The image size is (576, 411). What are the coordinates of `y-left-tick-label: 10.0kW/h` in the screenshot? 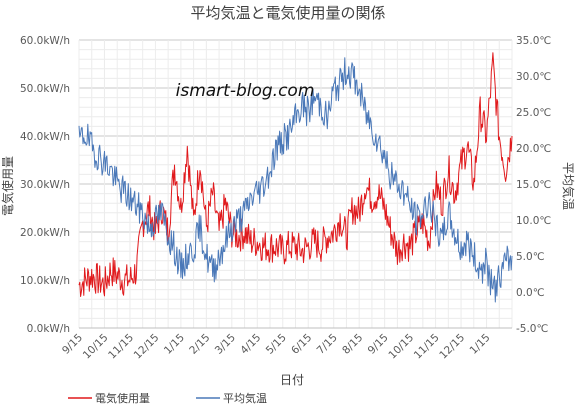 It's located at (45, 281).